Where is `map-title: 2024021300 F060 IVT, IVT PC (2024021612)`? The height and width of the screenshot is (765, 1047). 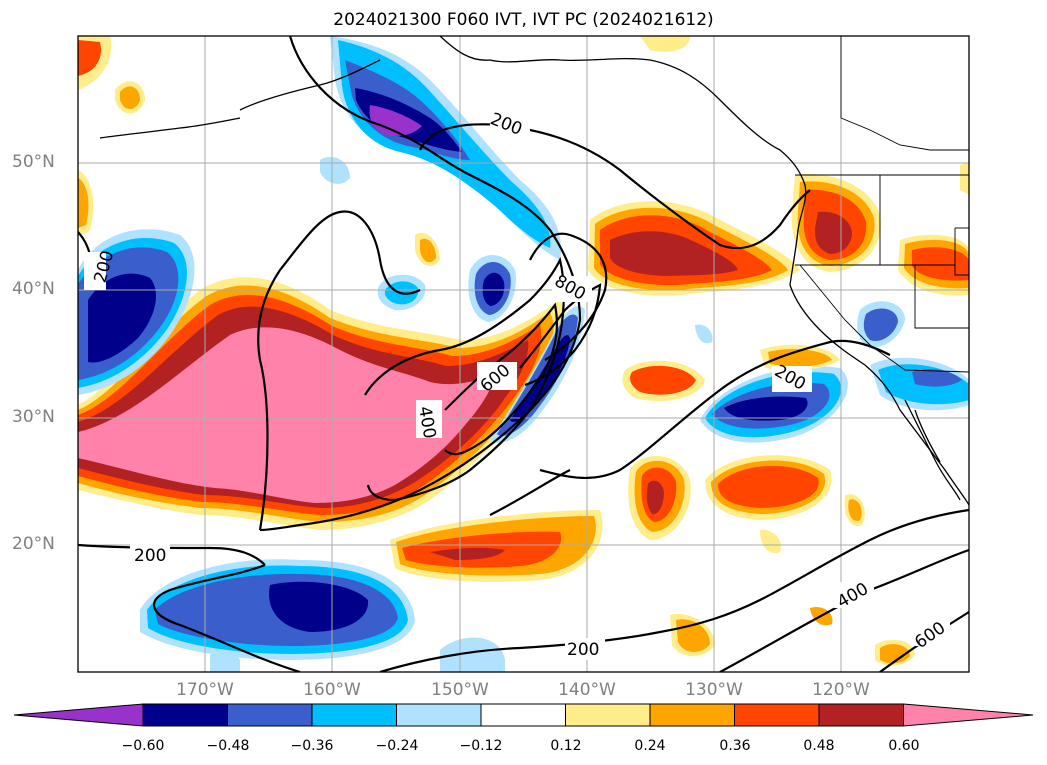 map-title: 2024021300 F060 IVT, IVT PC (2024021612) is located at coordinates (523, 20).